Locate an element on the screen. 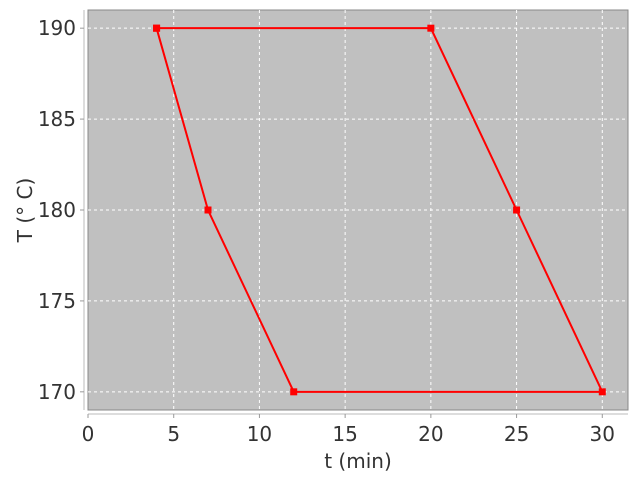  x-tick-label: 20 is located at coordinates (430, 434).